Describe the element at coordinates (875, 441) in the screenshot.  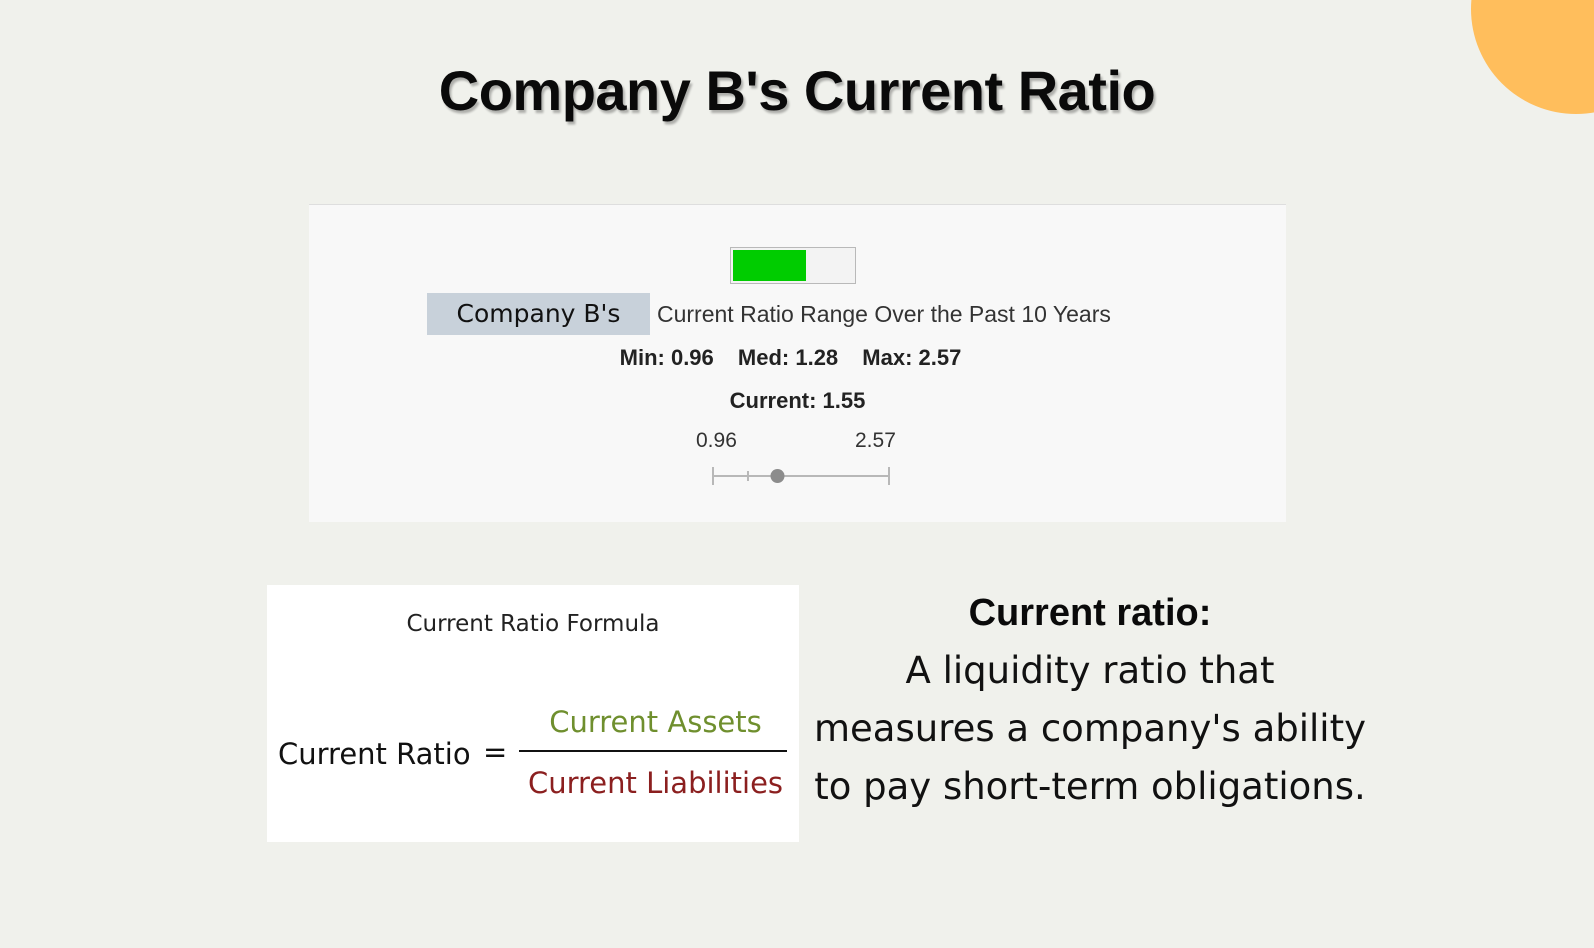
I see `range-max-label: 2.57` at that location.